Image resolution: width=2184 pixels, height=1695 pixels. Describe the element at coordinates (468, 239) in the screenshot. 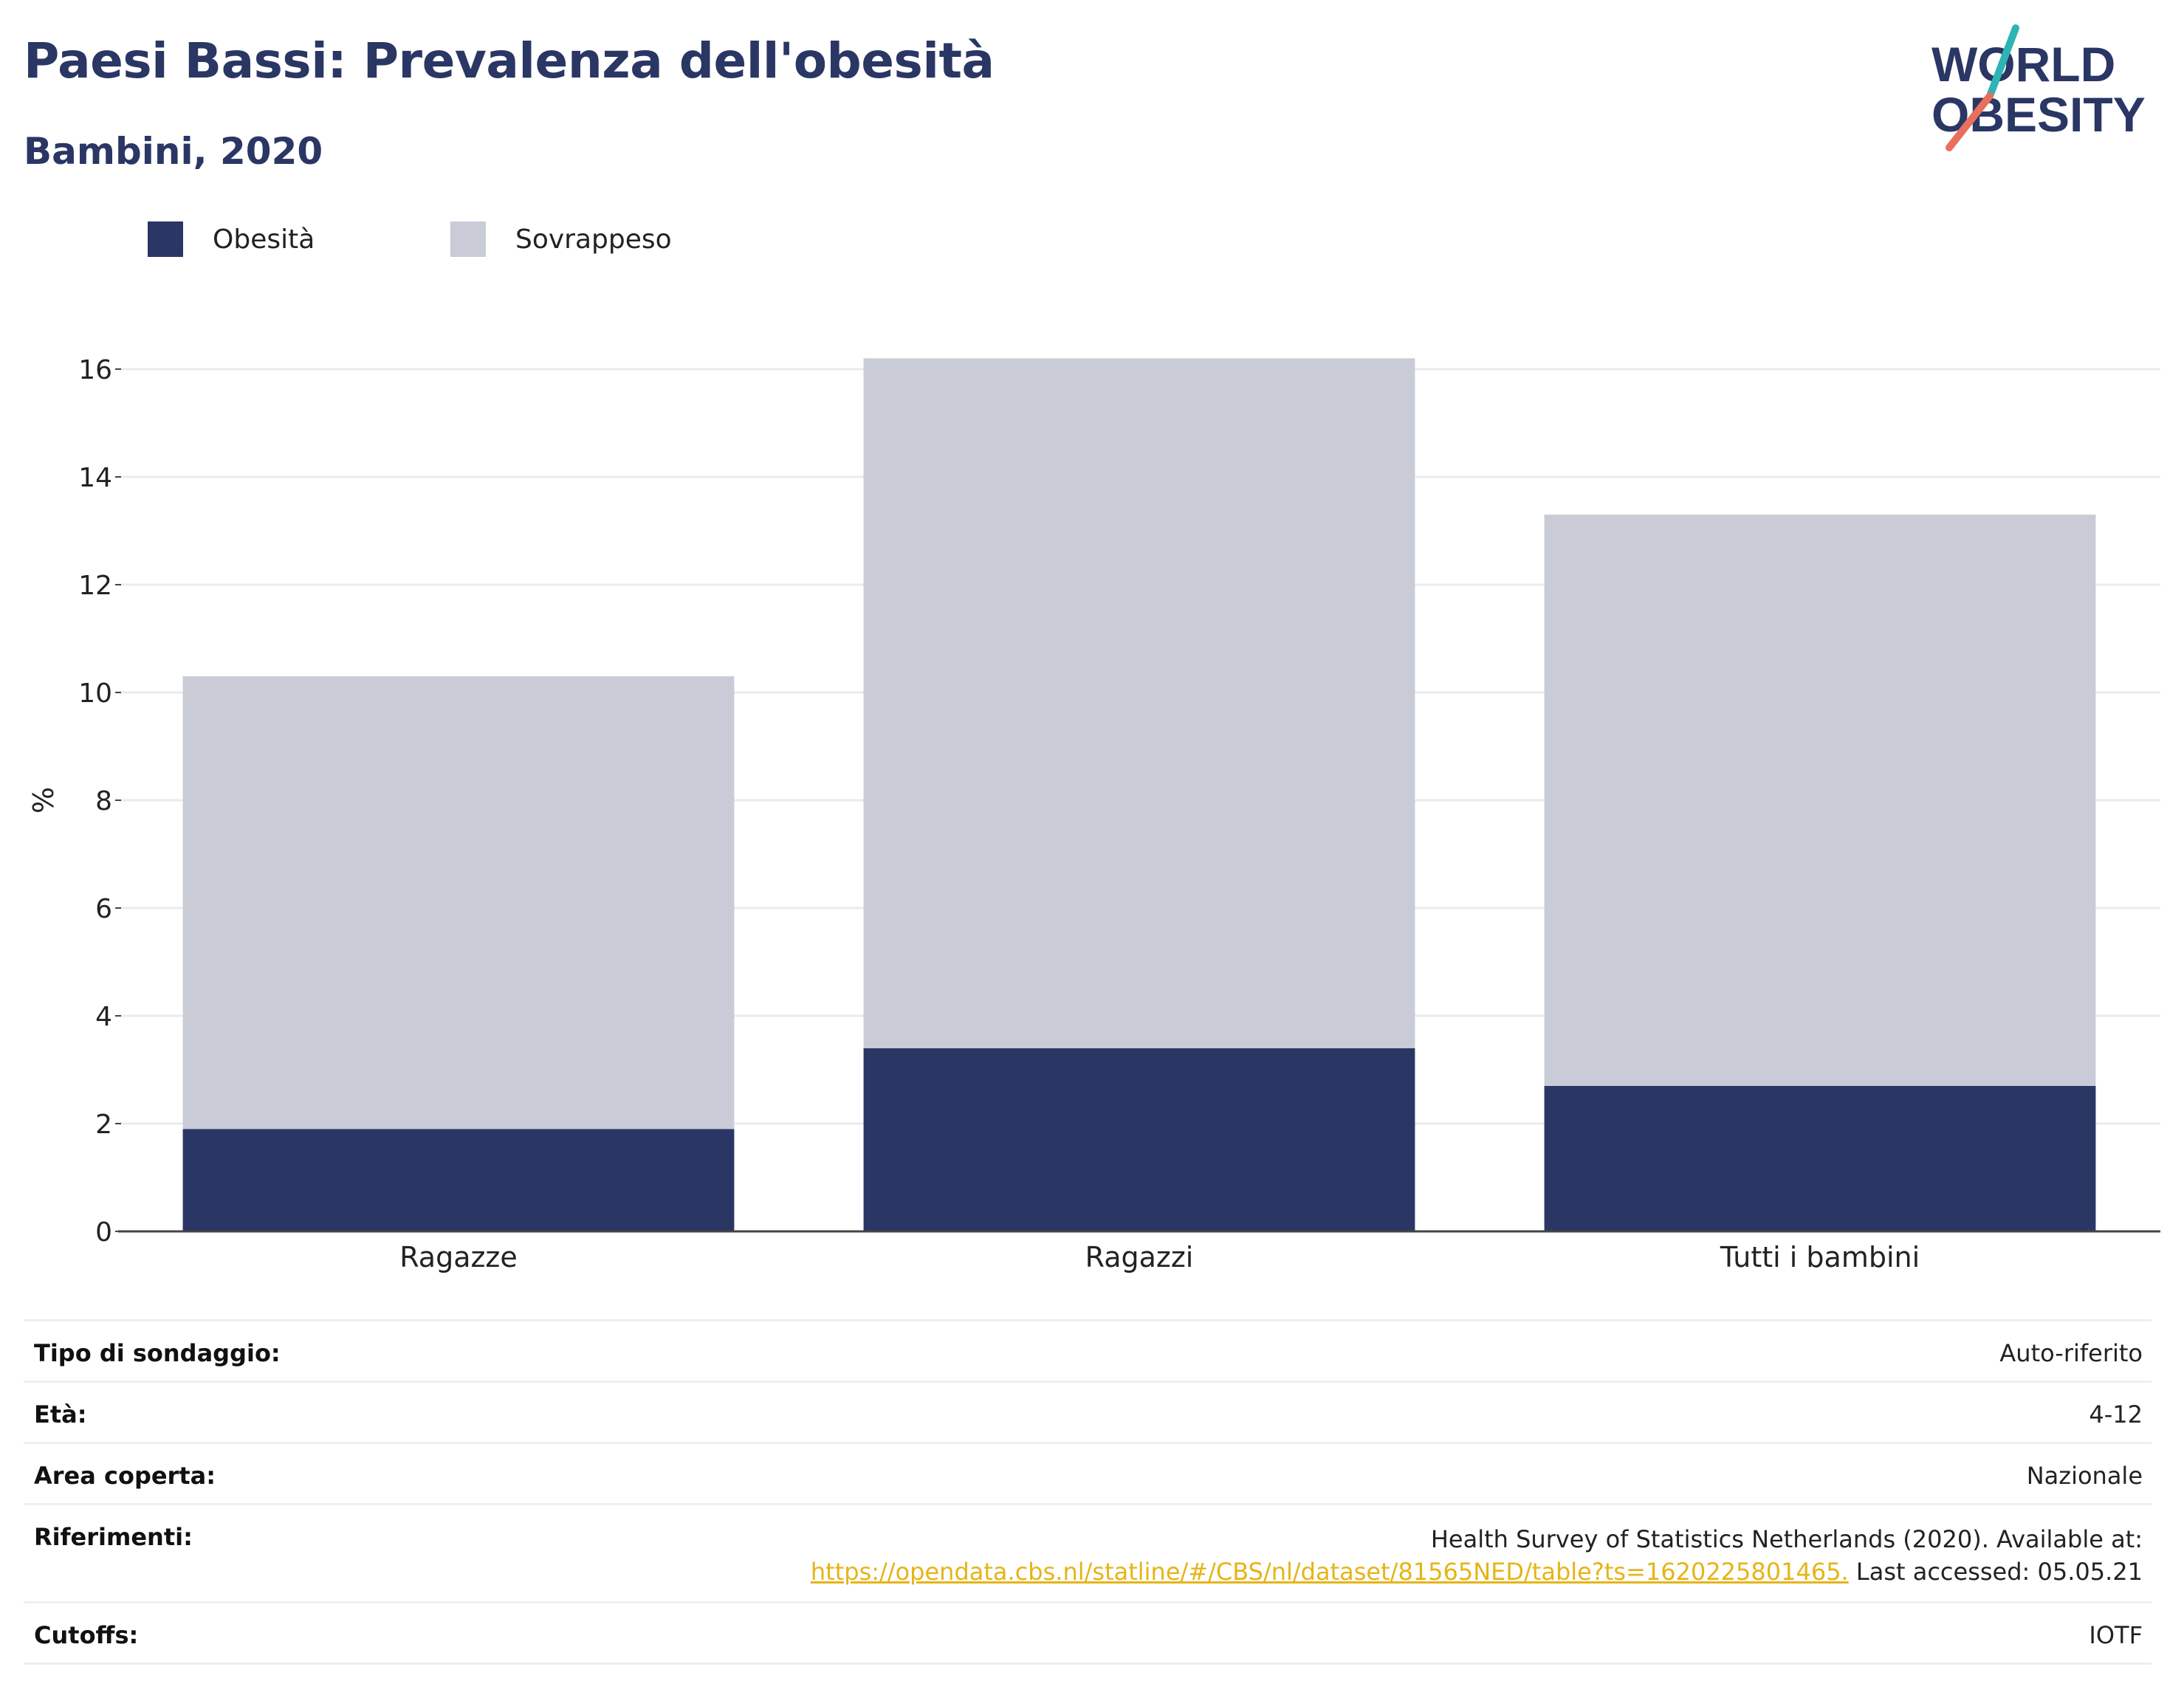

I see `legend-swatch-overweight` at that location.